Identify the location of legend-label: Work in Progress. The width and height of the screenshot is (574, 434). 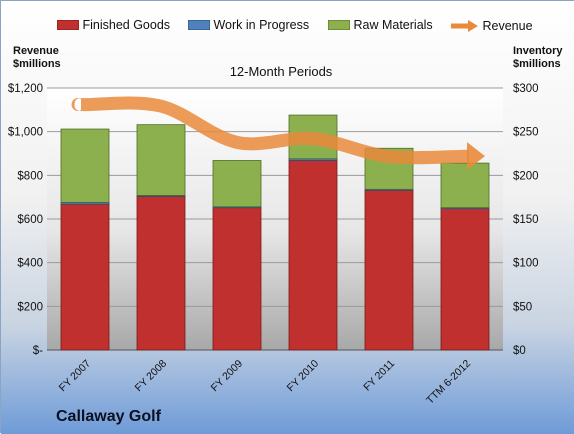
(261, 25).